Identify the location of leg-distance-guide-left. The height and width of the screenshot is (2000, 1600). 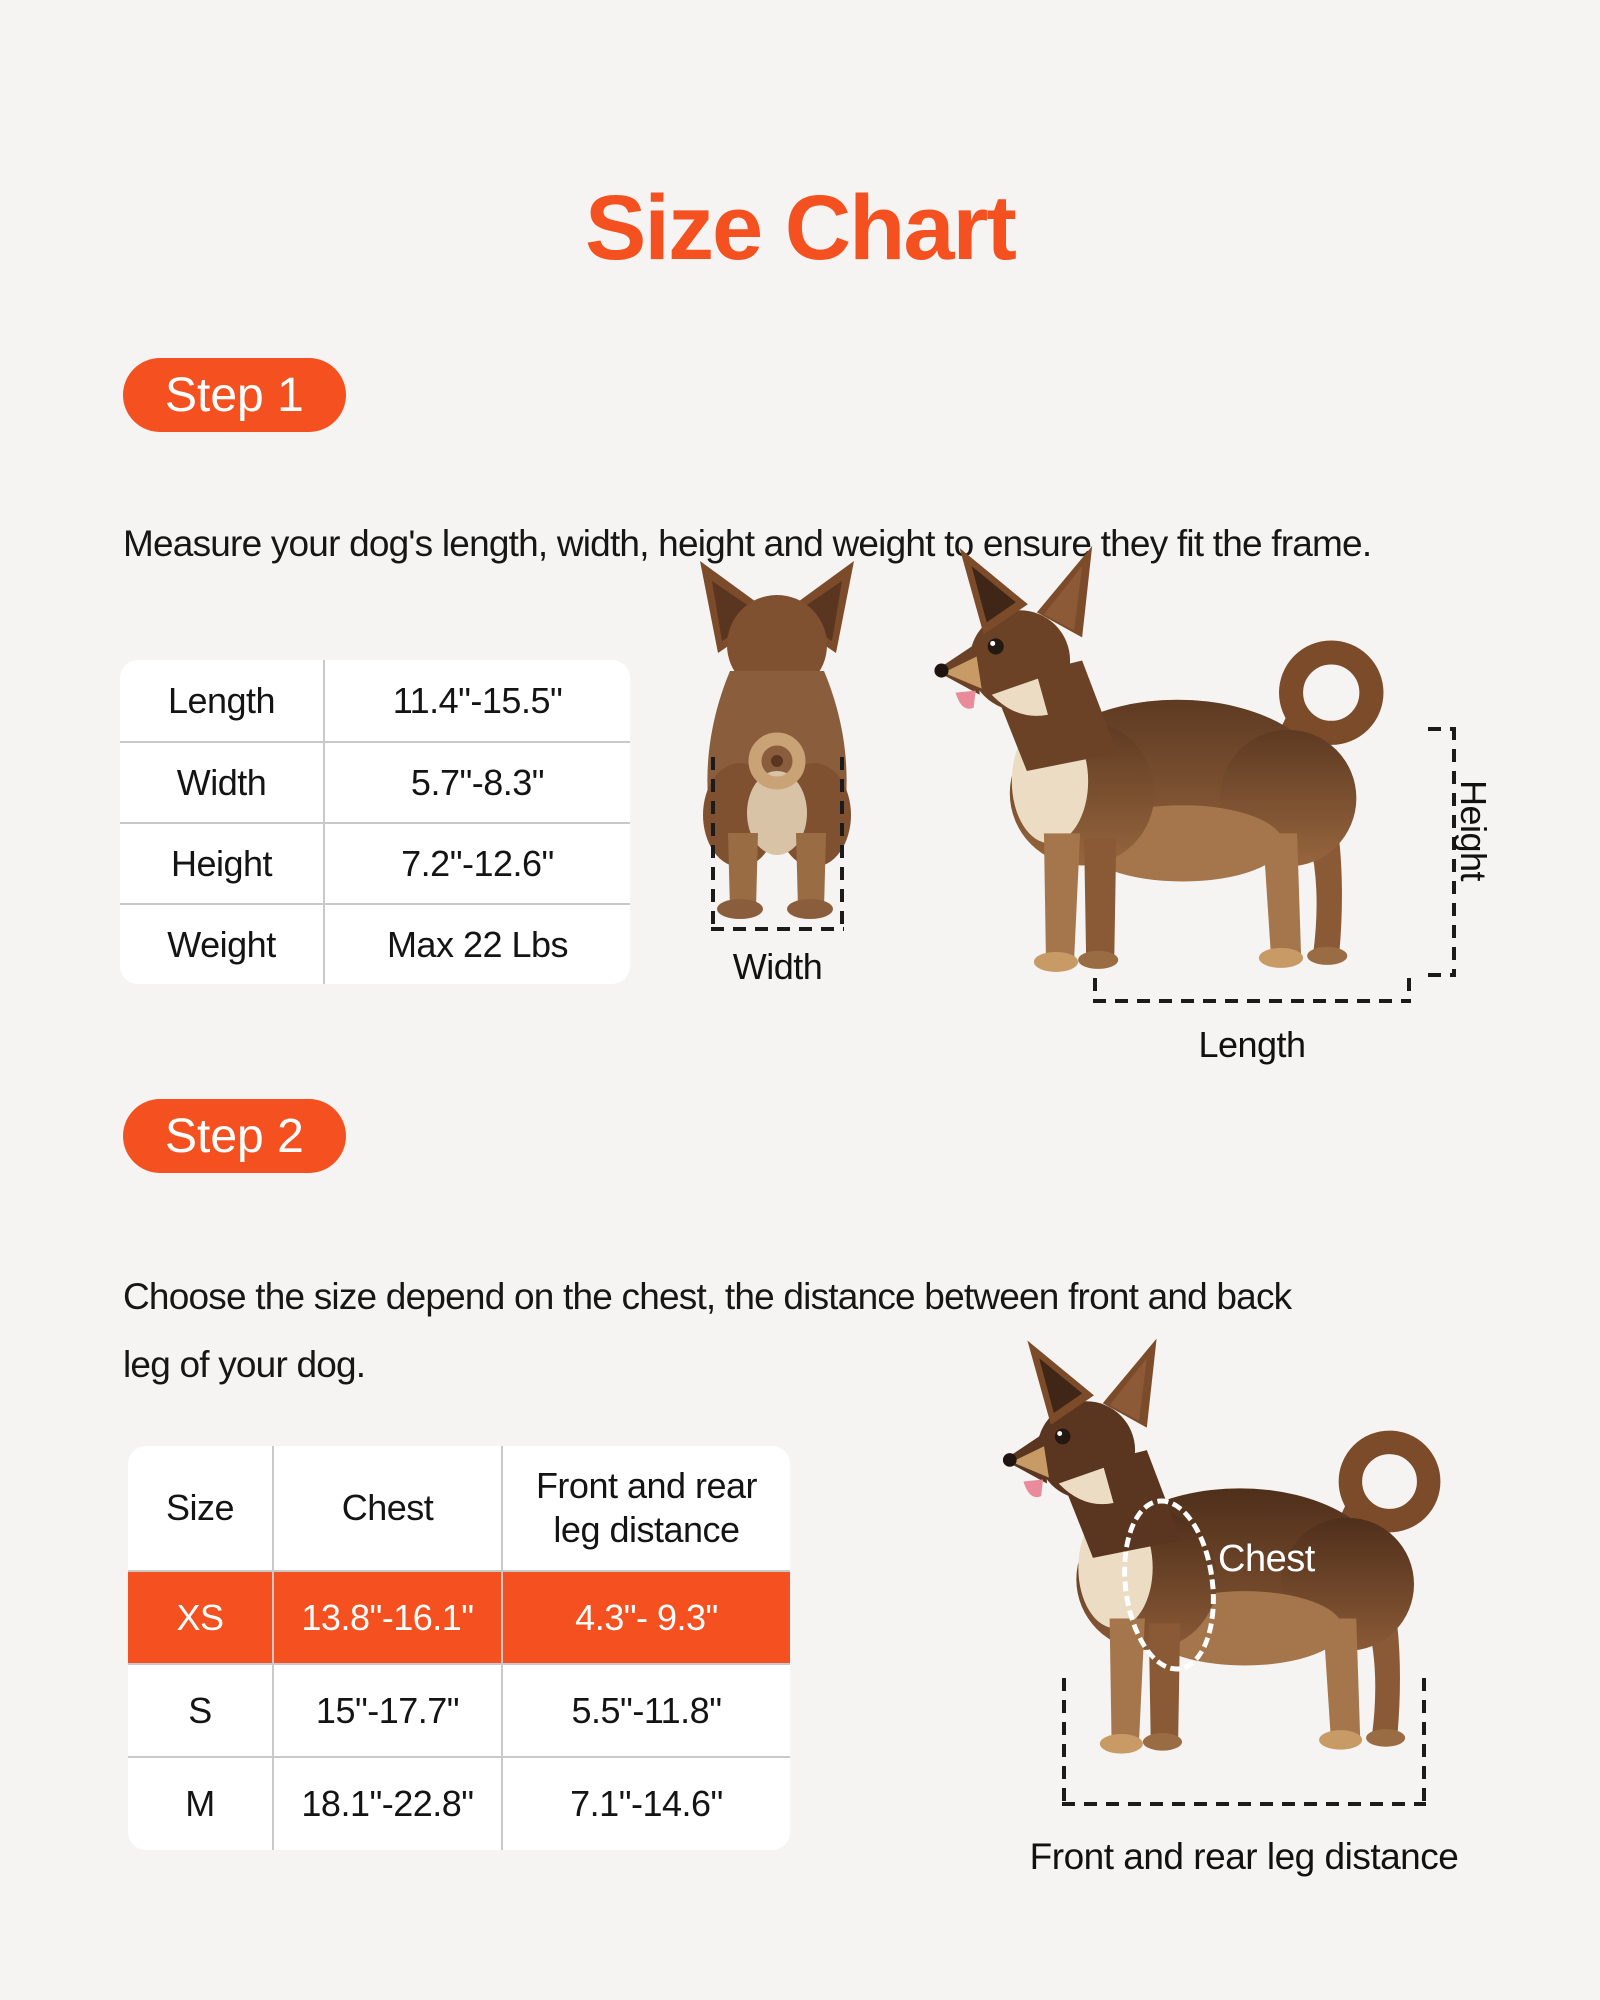
(1064, 1742).